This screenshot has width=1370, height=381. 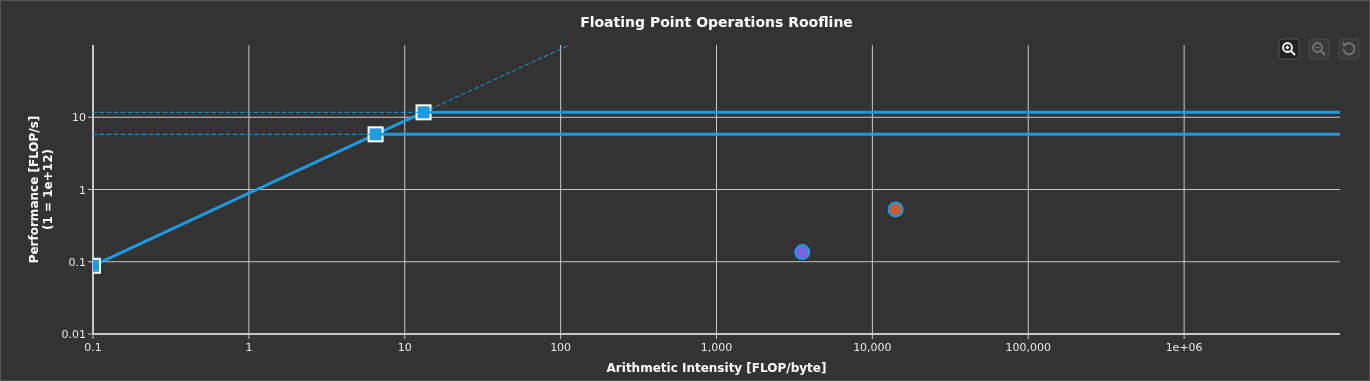 What do you see at coordinates (404, 347) in the screenshot?
I see `x-tick-label: 10` at bounding box center [404, 347].